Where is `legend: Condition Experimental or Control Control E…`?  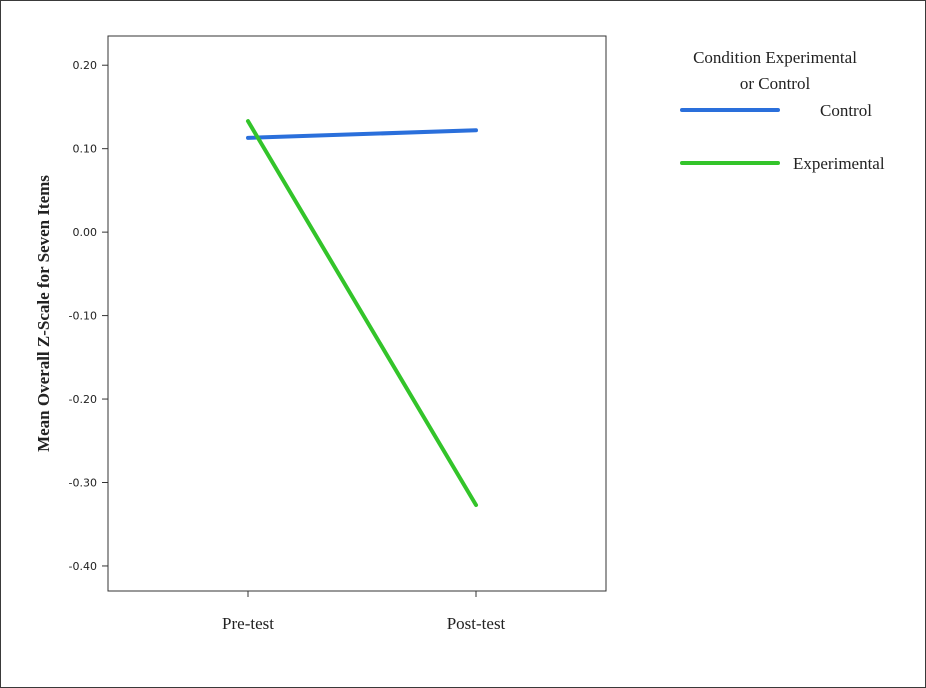 legend: Condition Experimental or Control Control E… is located at coordinates (782, 110).